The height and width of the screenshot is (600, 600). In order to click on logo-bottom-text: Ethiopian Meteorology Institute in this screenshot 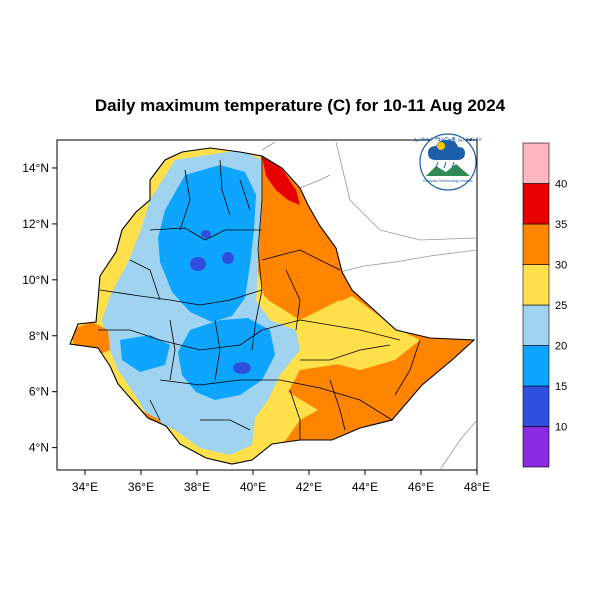, I will do `click(447, 181)`.